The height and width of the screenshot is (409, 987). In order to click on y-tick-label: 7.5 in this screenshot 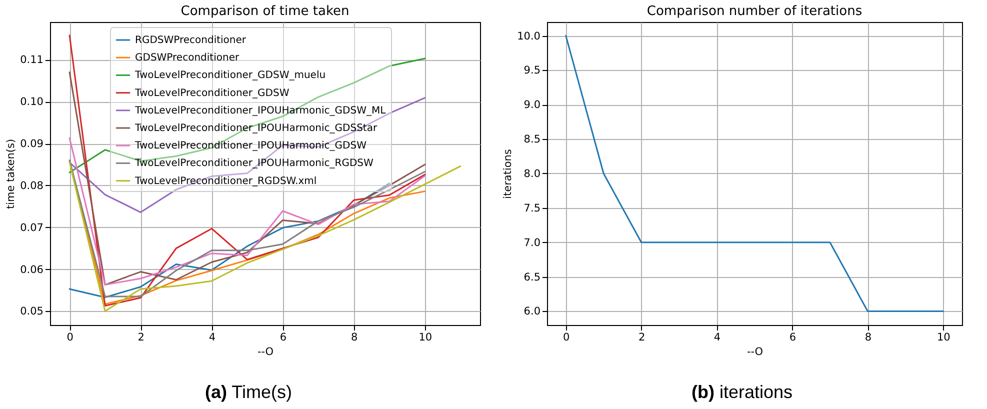, I will do `click(532, 208)`.